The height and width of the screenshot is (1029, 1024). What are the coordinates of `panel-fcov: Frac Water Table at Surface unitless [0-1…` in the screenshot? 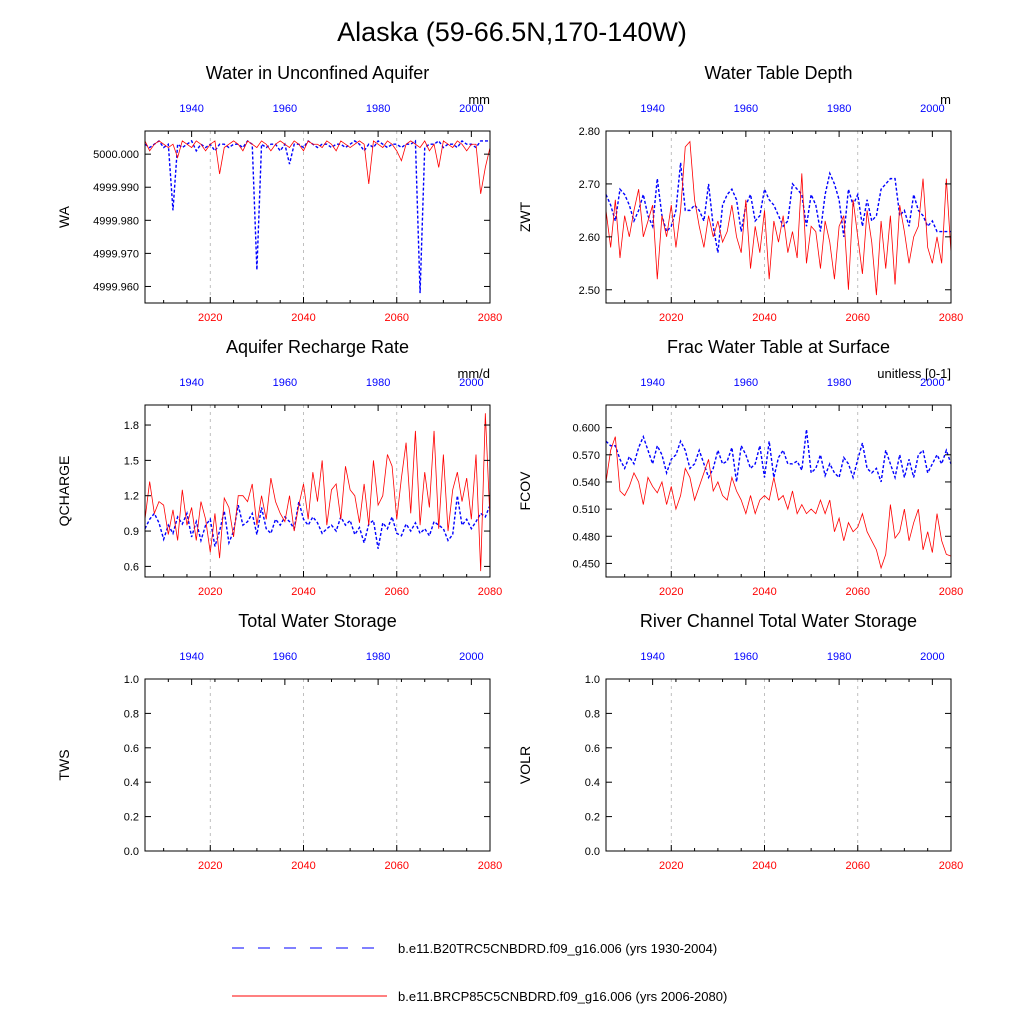 It's located at (740, 467).